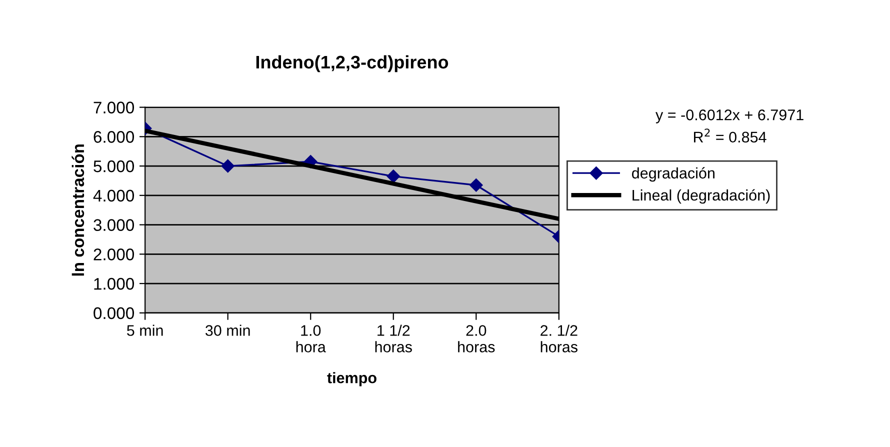  I want to click on legend-label: degradación, so click(673, 174).